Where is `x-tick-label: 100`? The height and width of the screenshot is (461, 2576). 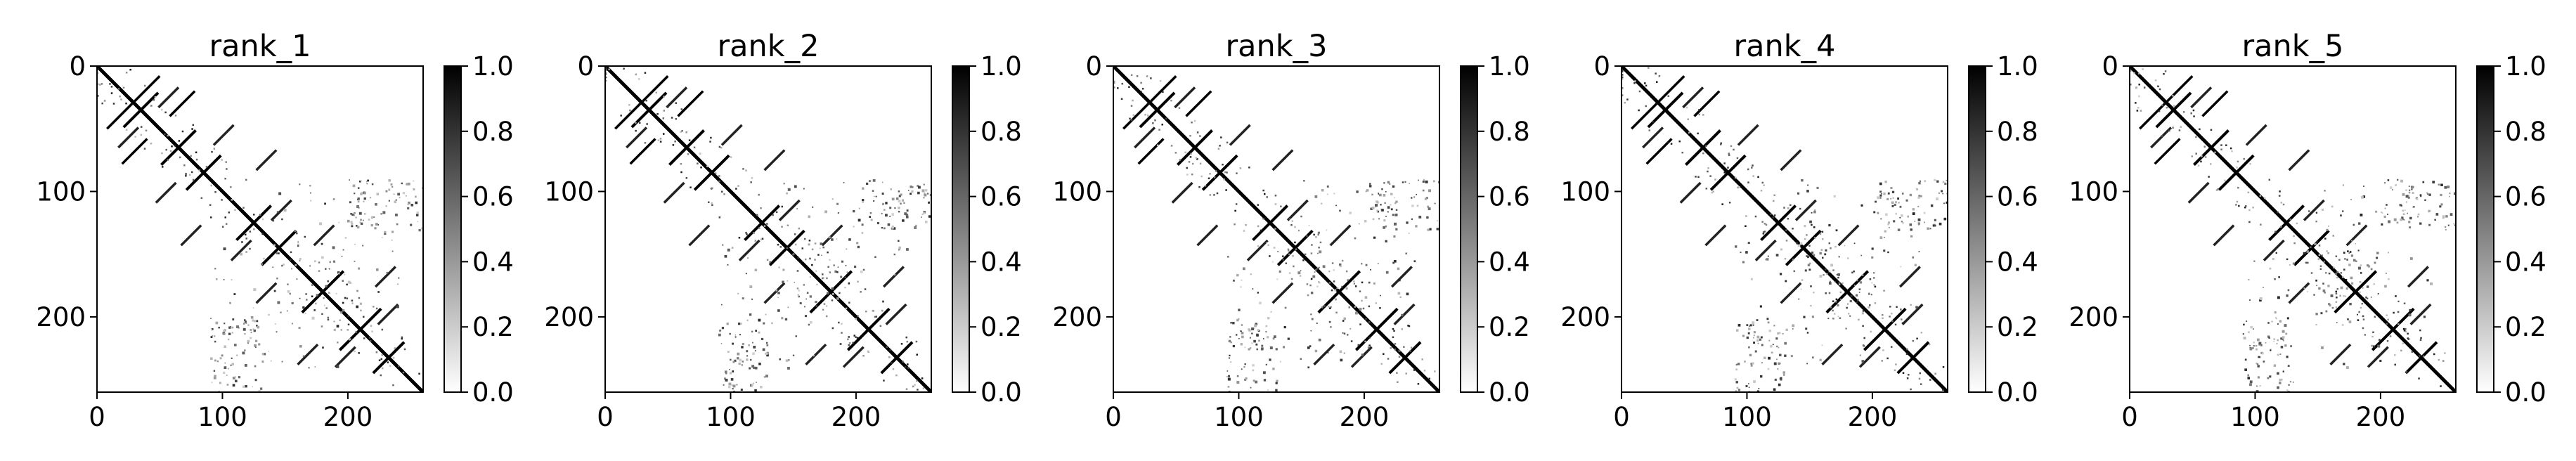
x-tick-label: 100 is located at coordinates (2255, 417).